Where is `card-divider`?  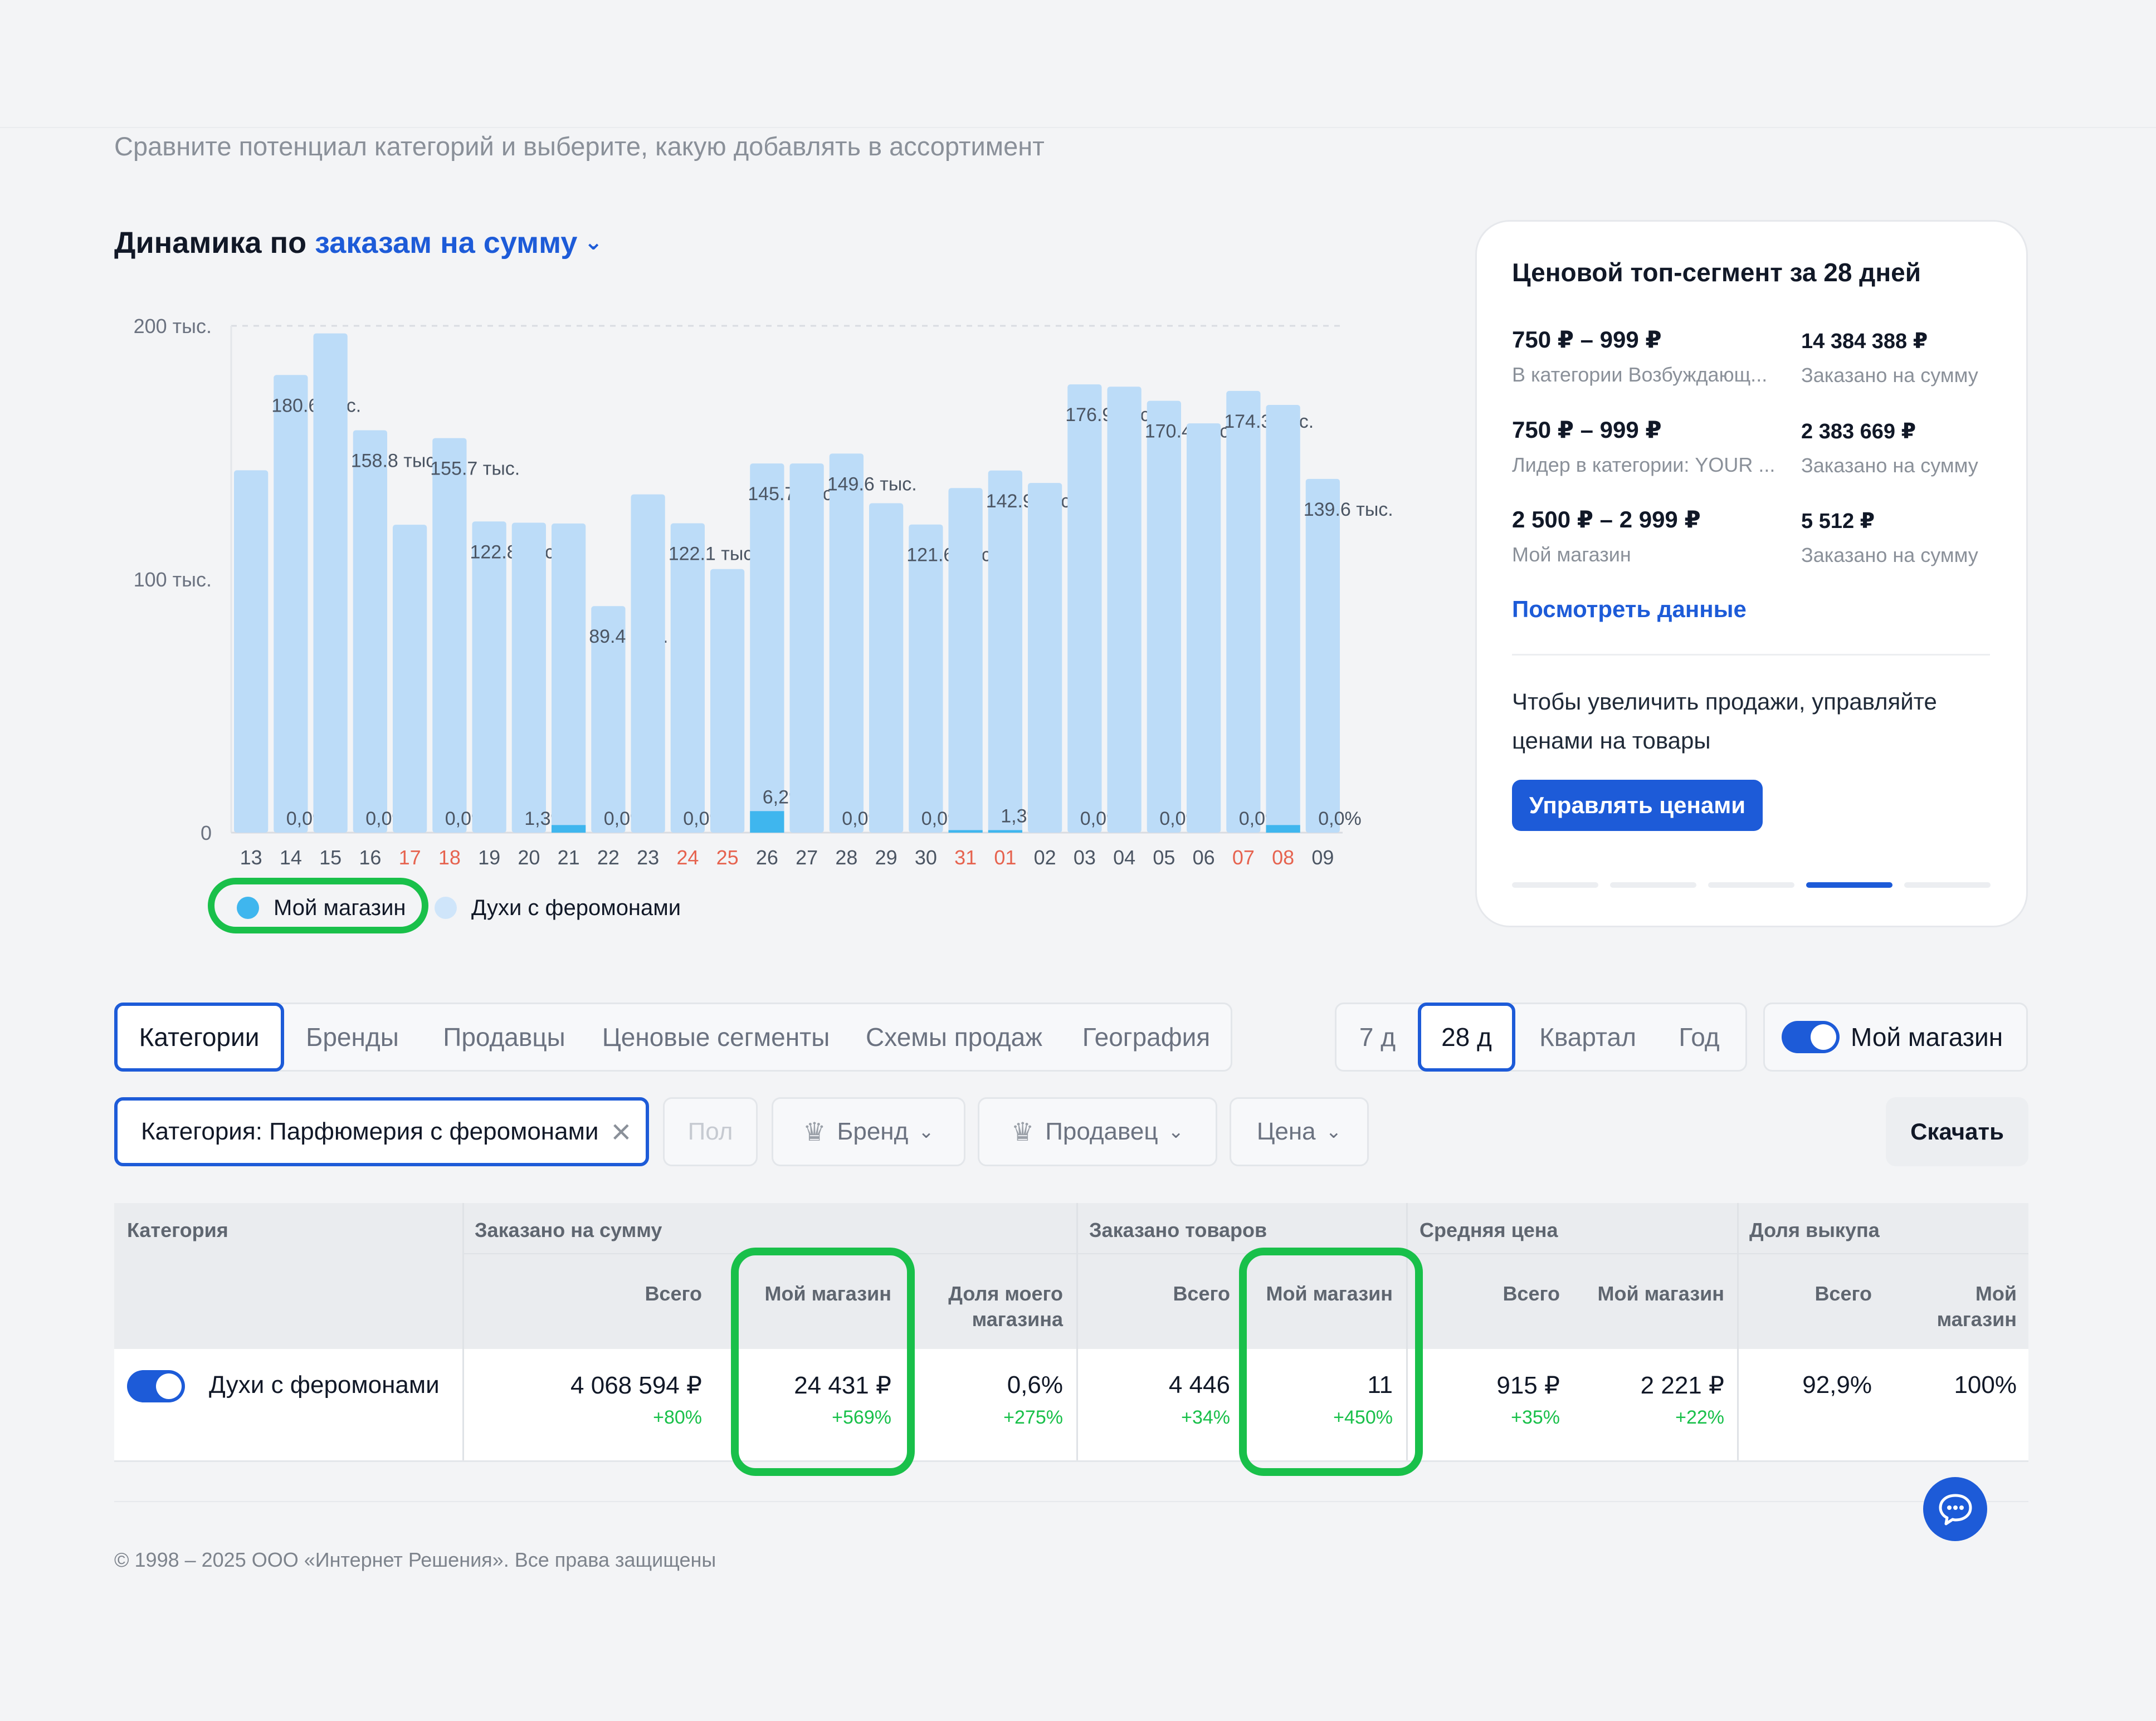 card-divider is located at coordinates (1751, 655).